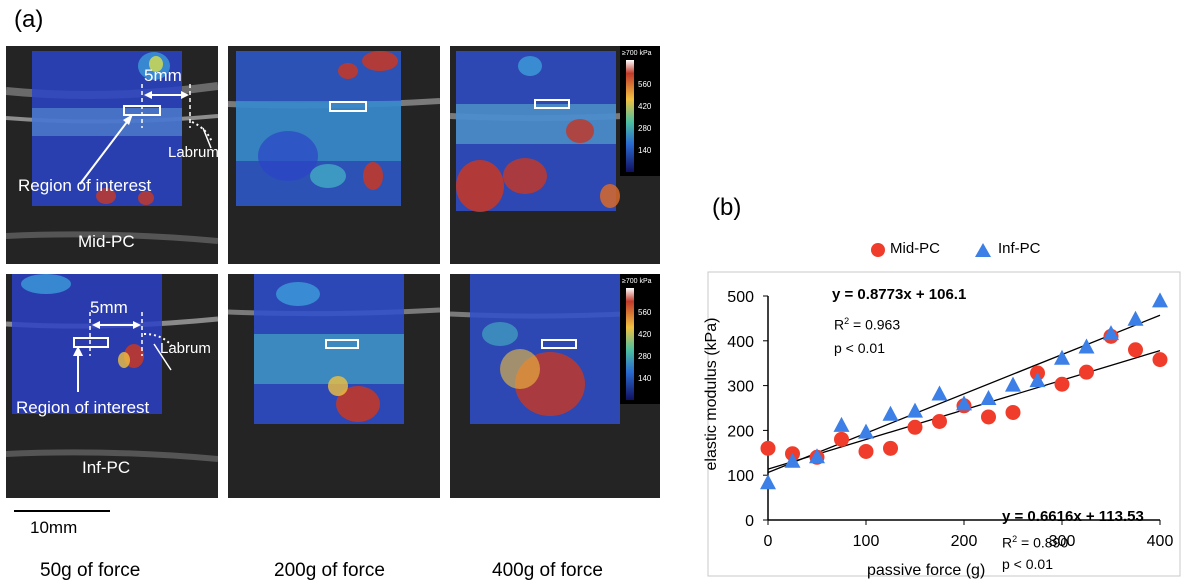 This screenshot has width=1195, height=585. What do you see at coordinates (740, 431) in the screenshot?
I see `y-tick-label: 200` at bounding box center [740, 431].